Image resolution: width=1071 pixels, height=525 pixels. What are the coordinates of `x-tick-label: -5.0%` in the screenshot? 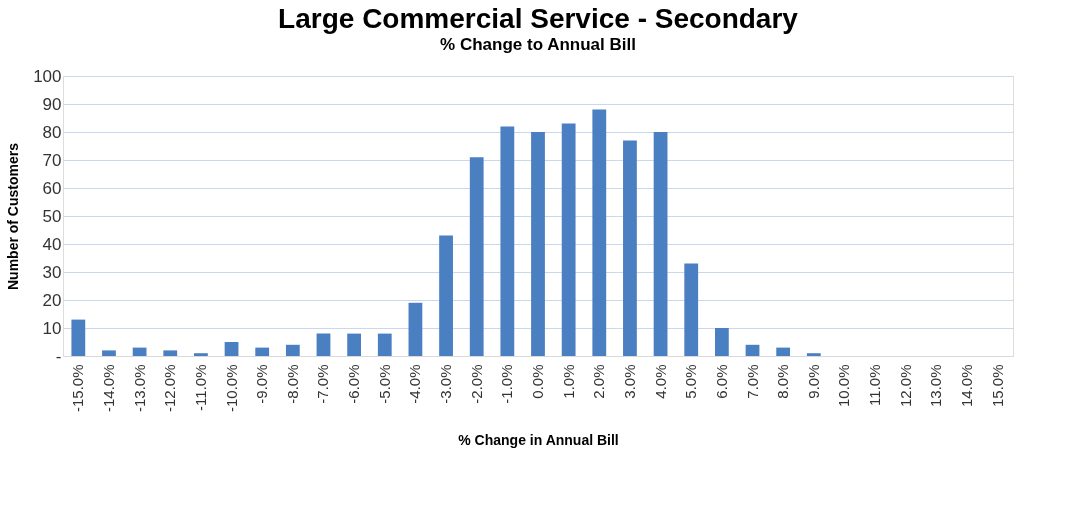 It's located at (384, 384).